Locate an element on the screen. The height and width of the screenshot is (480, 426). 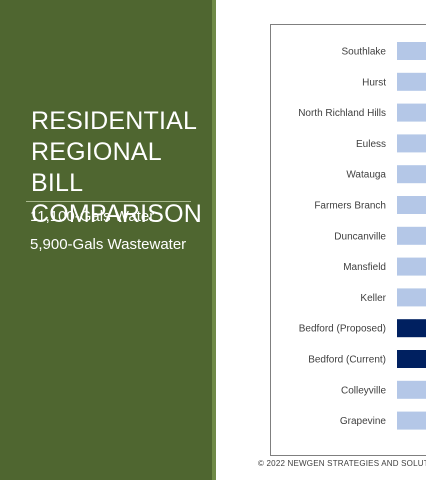
bar-bedford-current is located at coordinates (411, 359).